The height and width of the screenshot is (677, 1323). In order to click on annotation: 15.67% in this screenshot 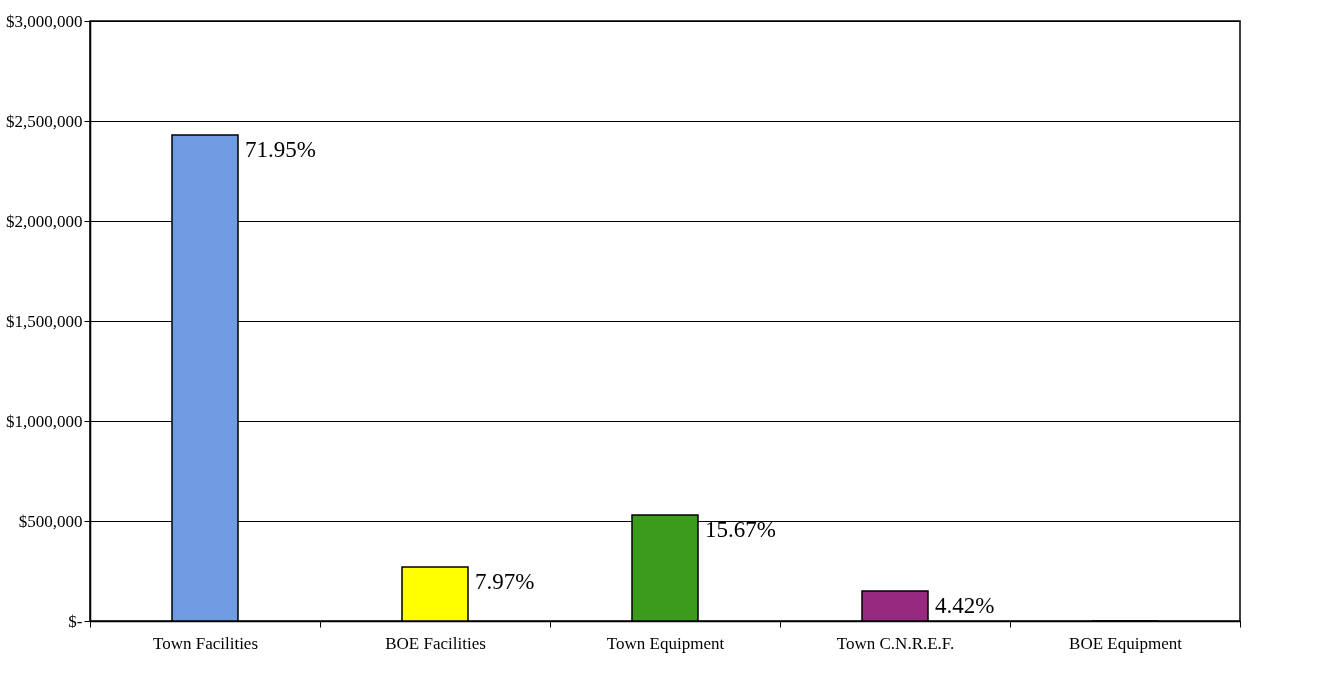, I will do `click(740, 529)`.